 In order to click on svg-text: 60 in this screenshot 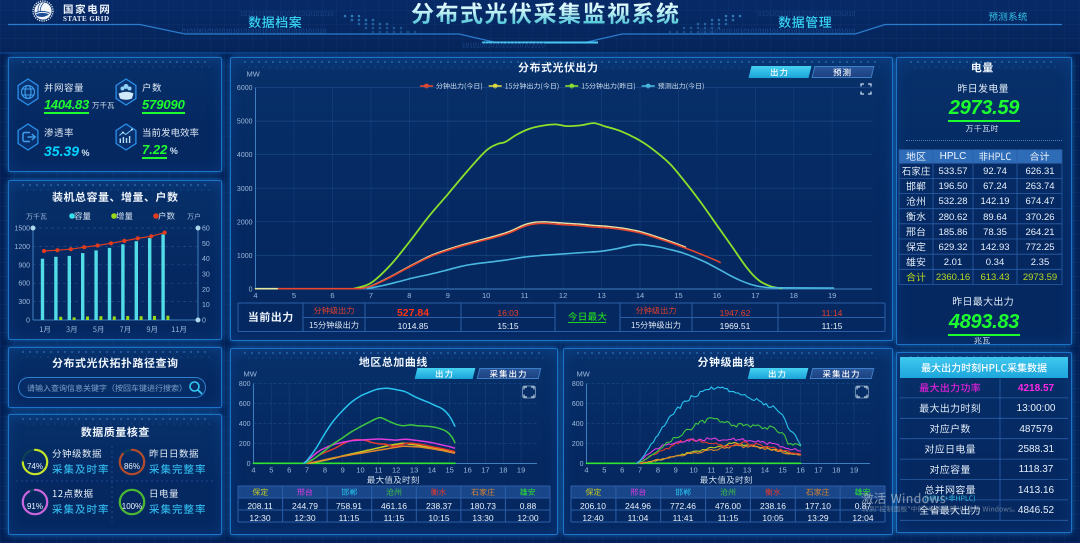, I will do `click(206, 229)`.